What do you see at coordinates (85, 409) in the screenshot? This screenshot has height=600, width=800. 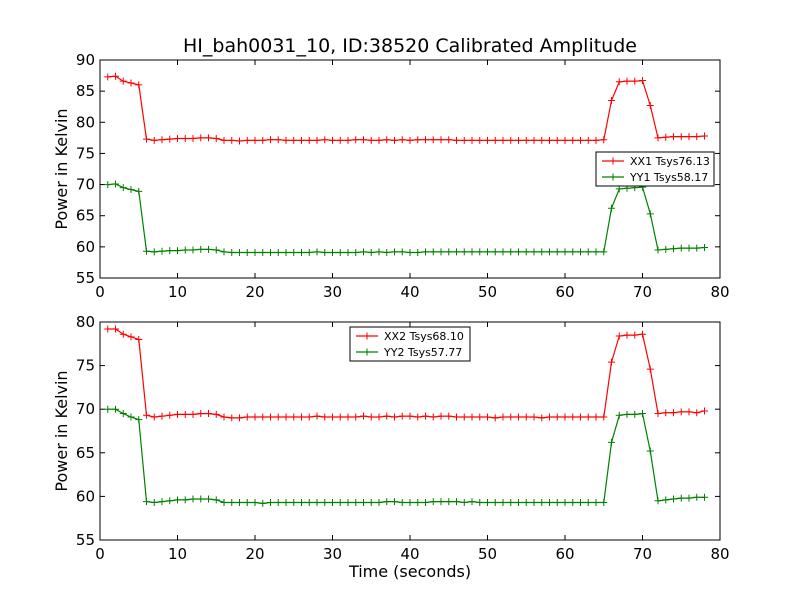 I see `bottom-y-tick-label: 70` at bounding box center [85, 409].